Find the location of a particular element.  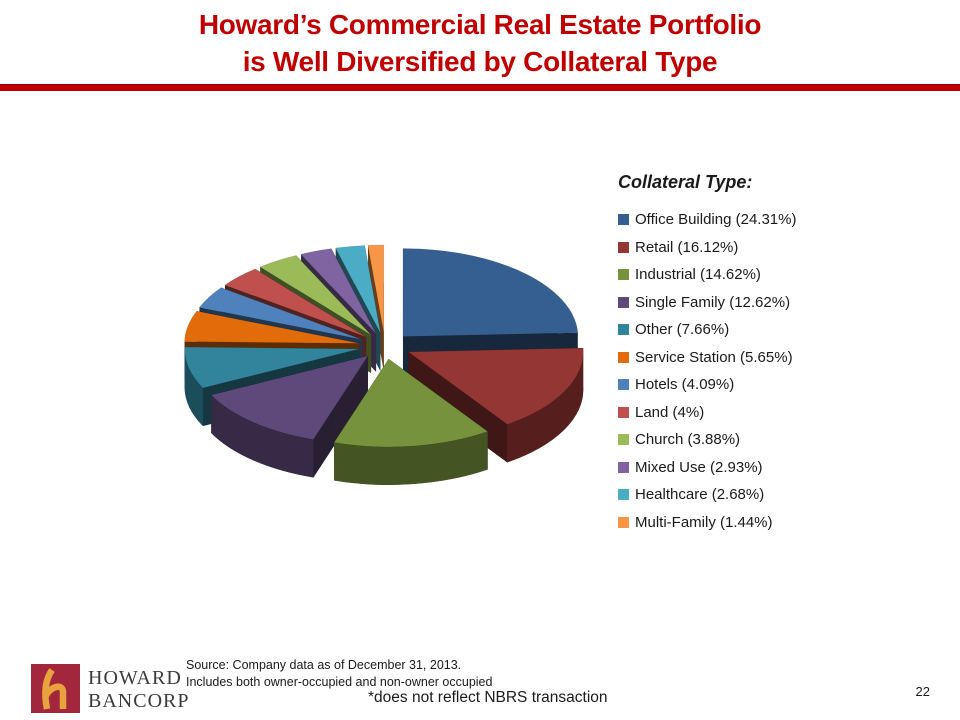

pie-slice-cutface-office-building is located at coordinates (490, 353).